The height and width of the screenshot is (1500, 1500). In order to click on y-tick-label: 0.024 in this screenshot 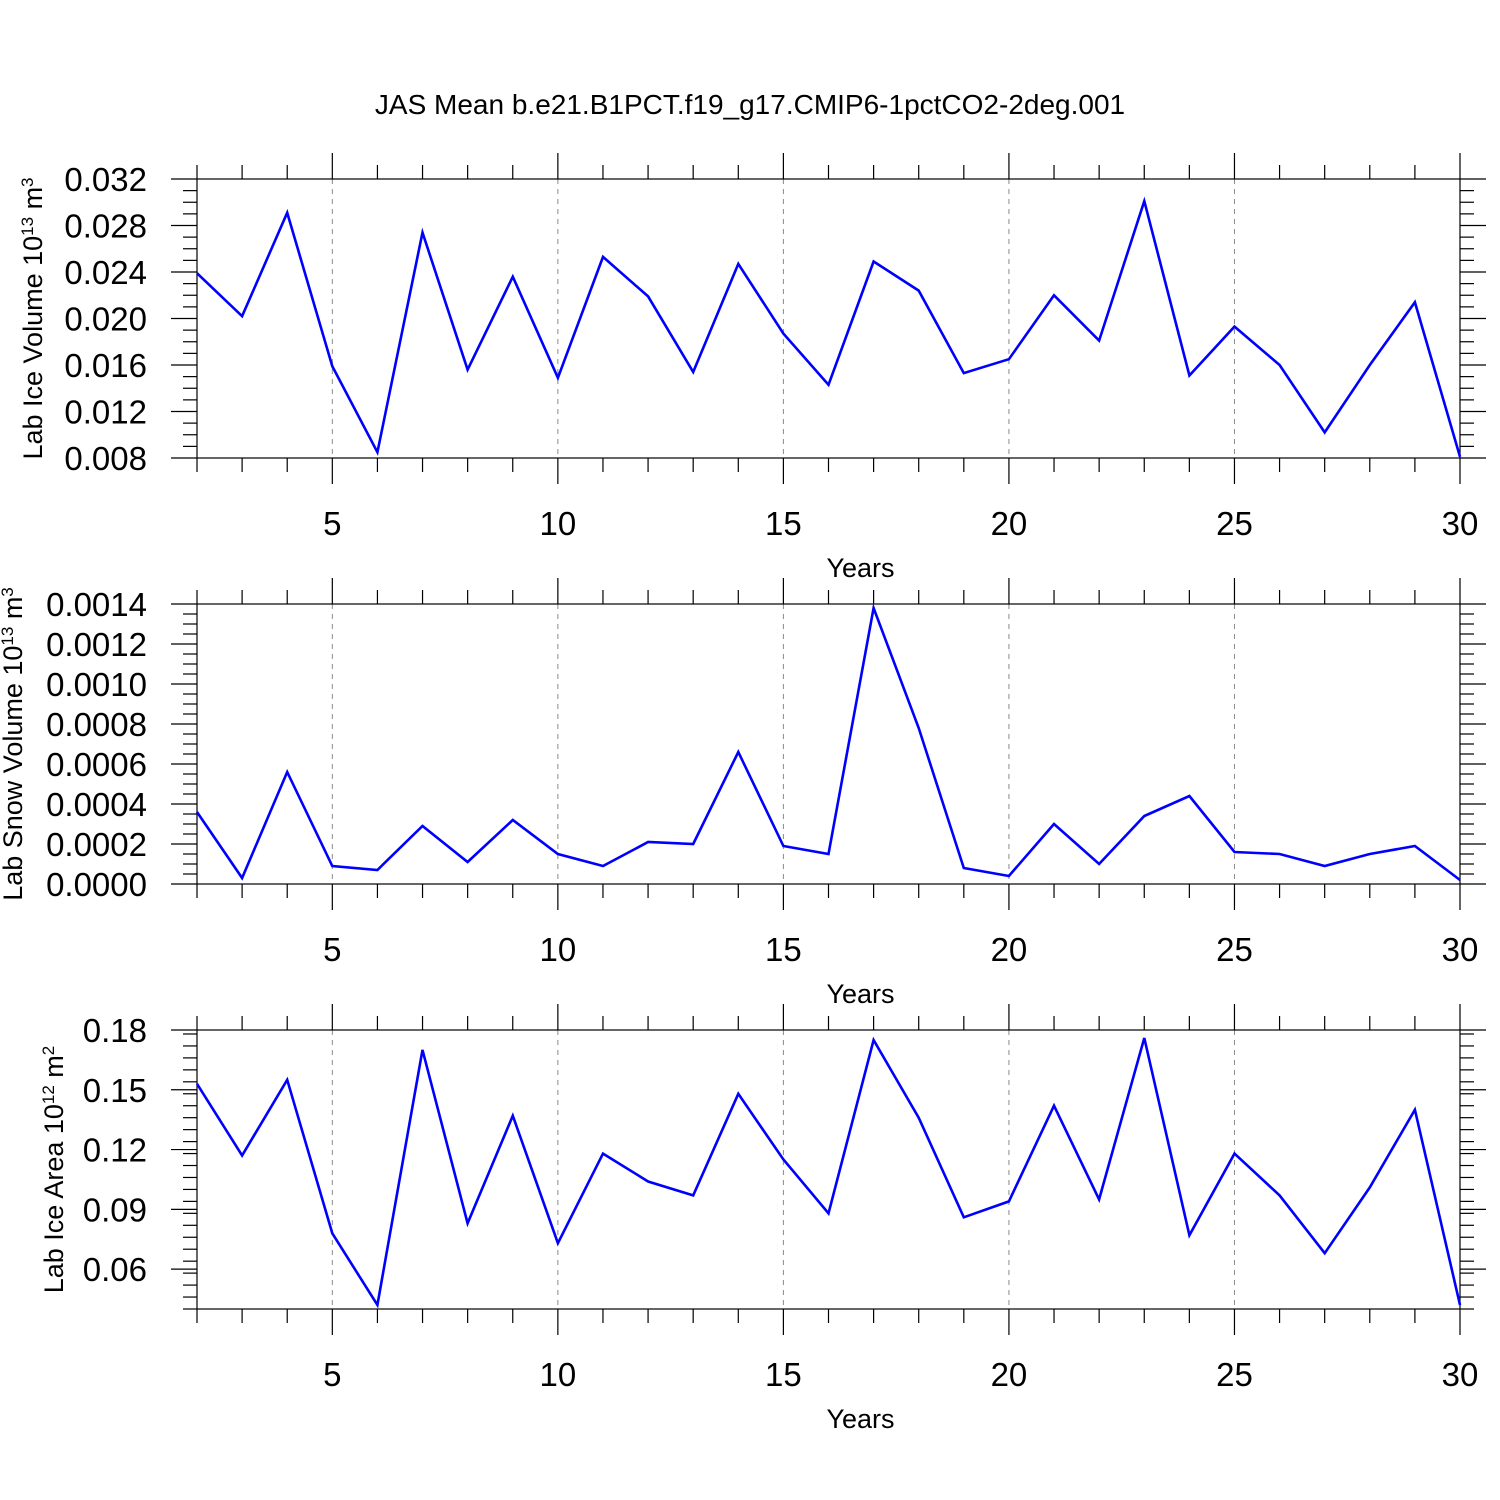, I will do `click(105, 272)`.